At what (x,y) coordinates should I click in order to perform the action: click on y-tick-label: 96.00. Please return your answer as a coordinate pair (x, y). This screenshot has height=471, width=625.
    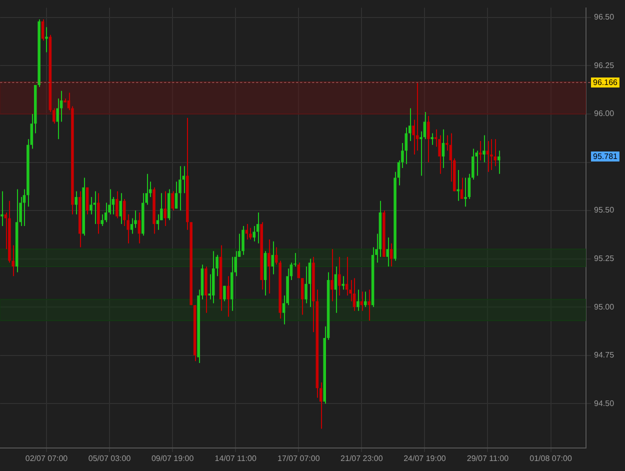
    Looking at the image, I should click on (604, 113).